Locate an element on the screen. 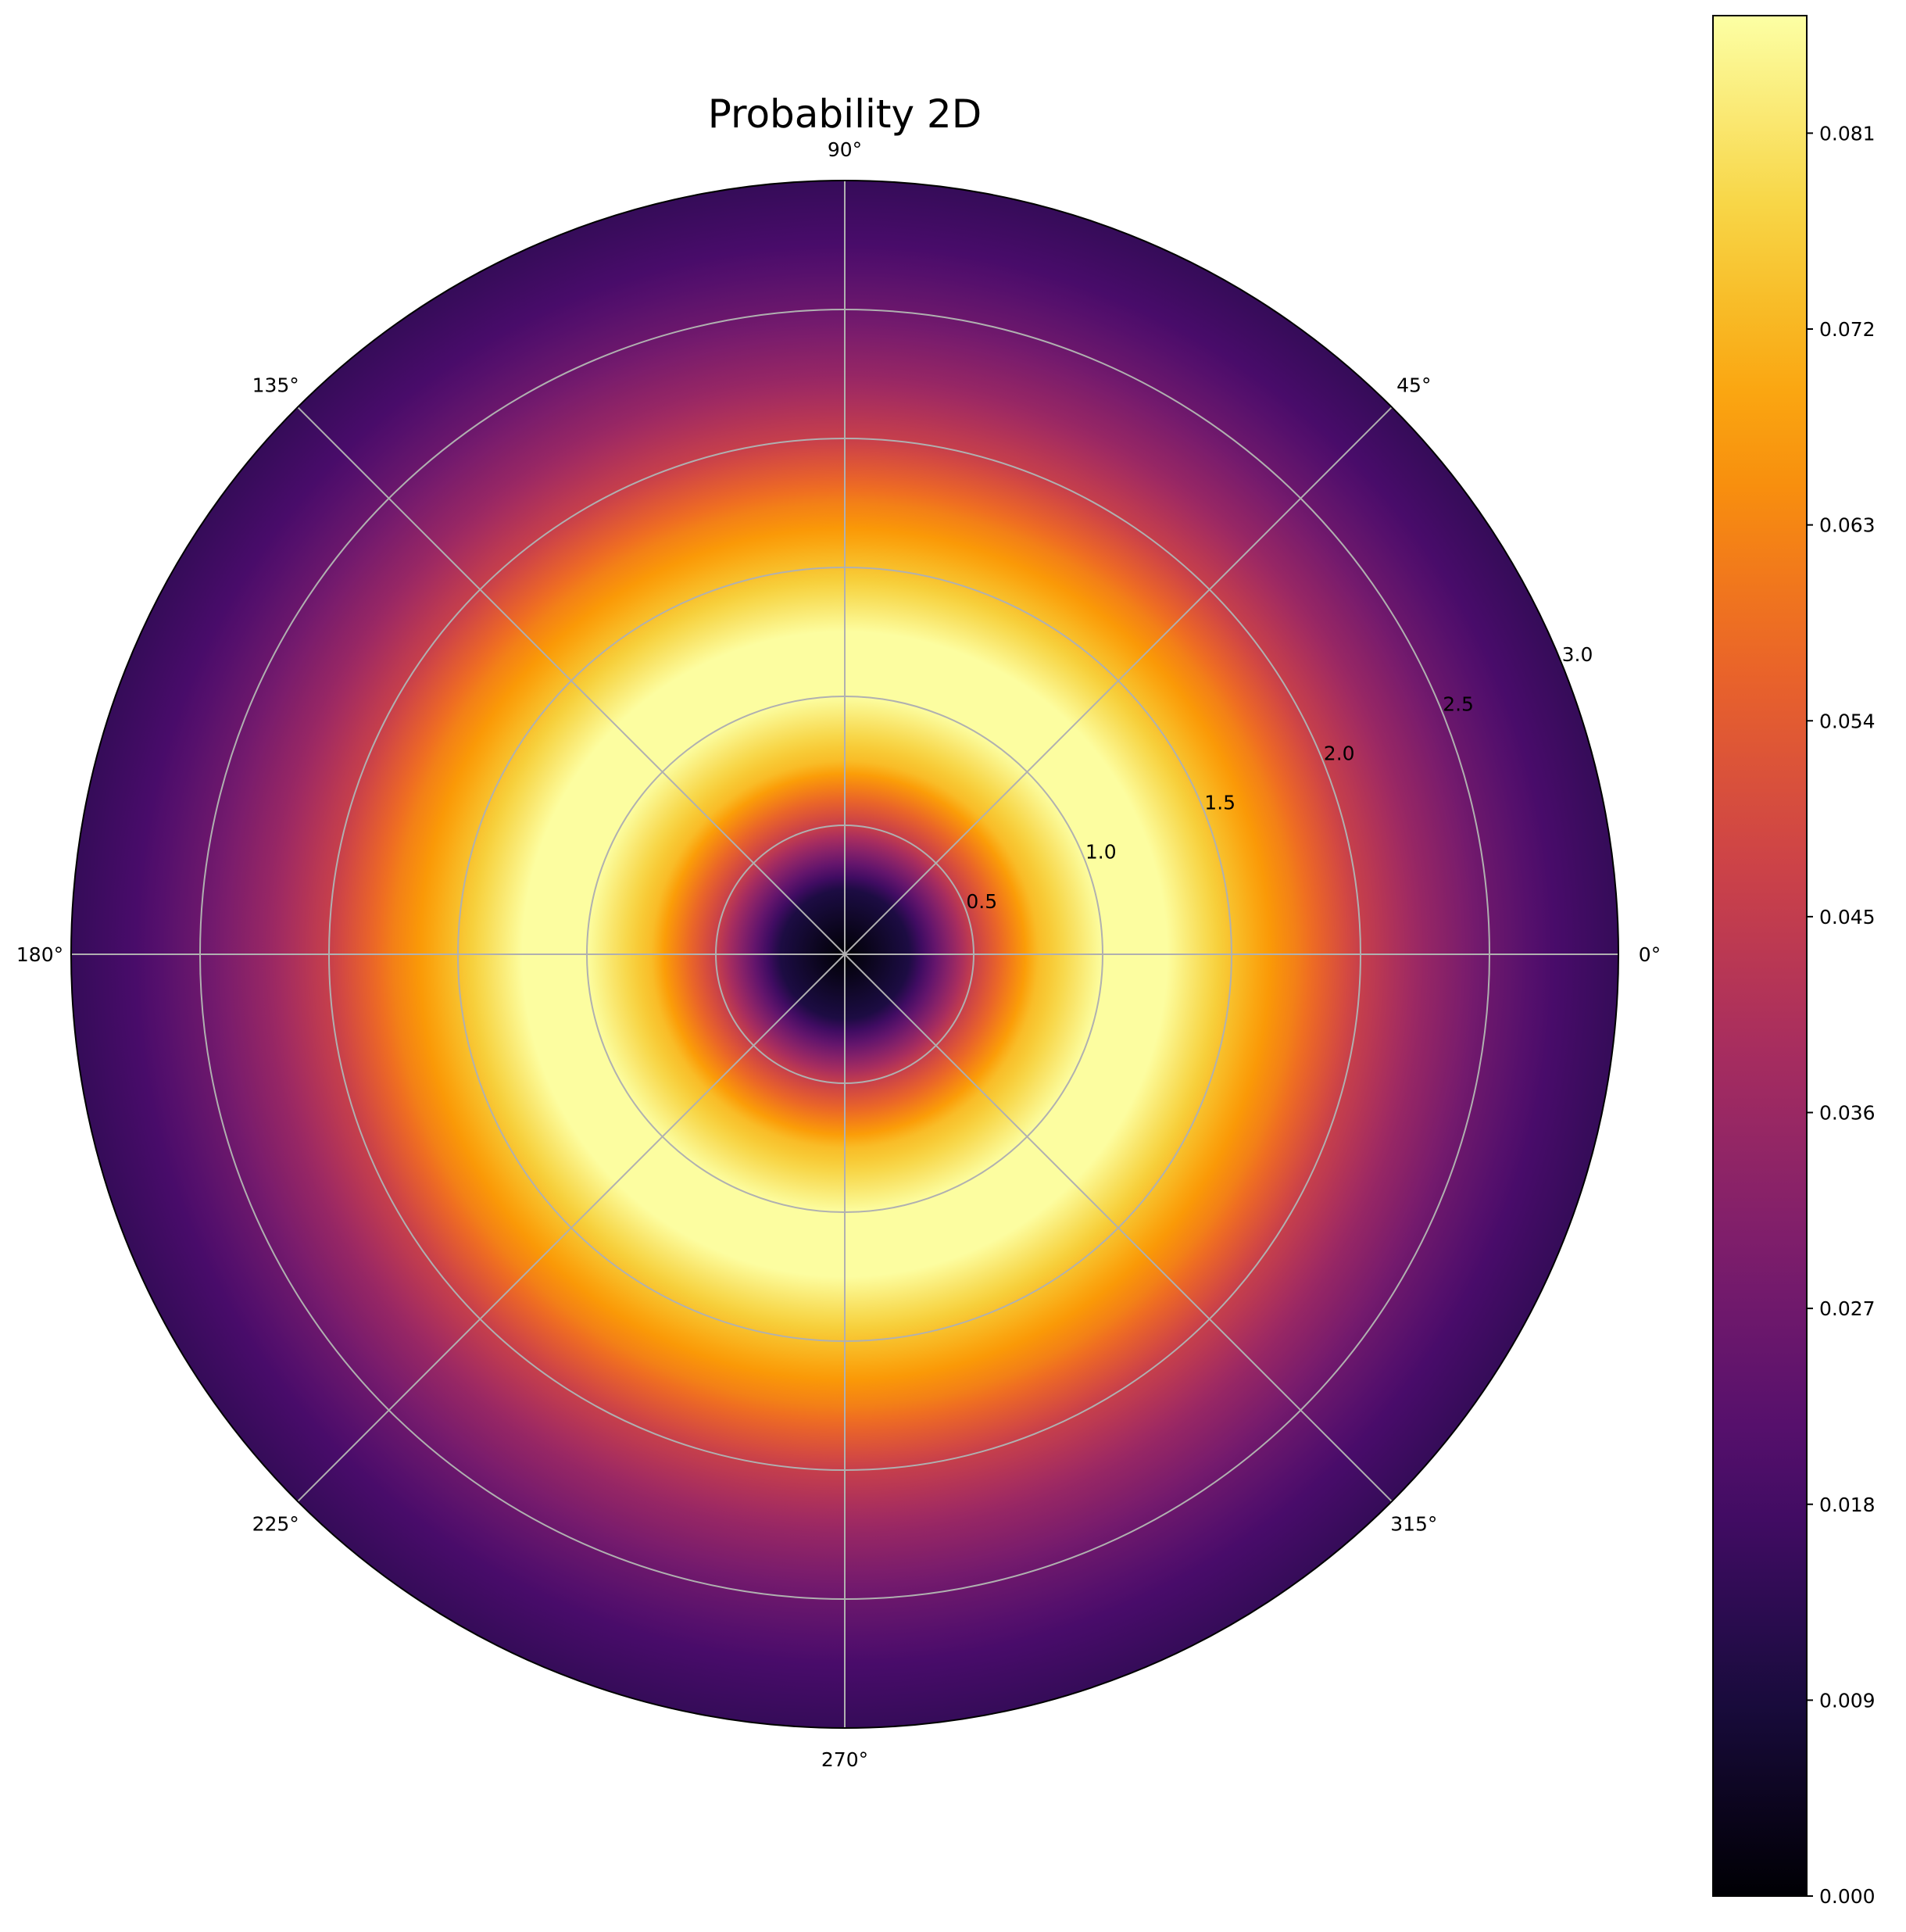 The height and width of the screenshot is (1932, 1906). radial-tick-label: 1.0 is located at coordinates (1101, 852).